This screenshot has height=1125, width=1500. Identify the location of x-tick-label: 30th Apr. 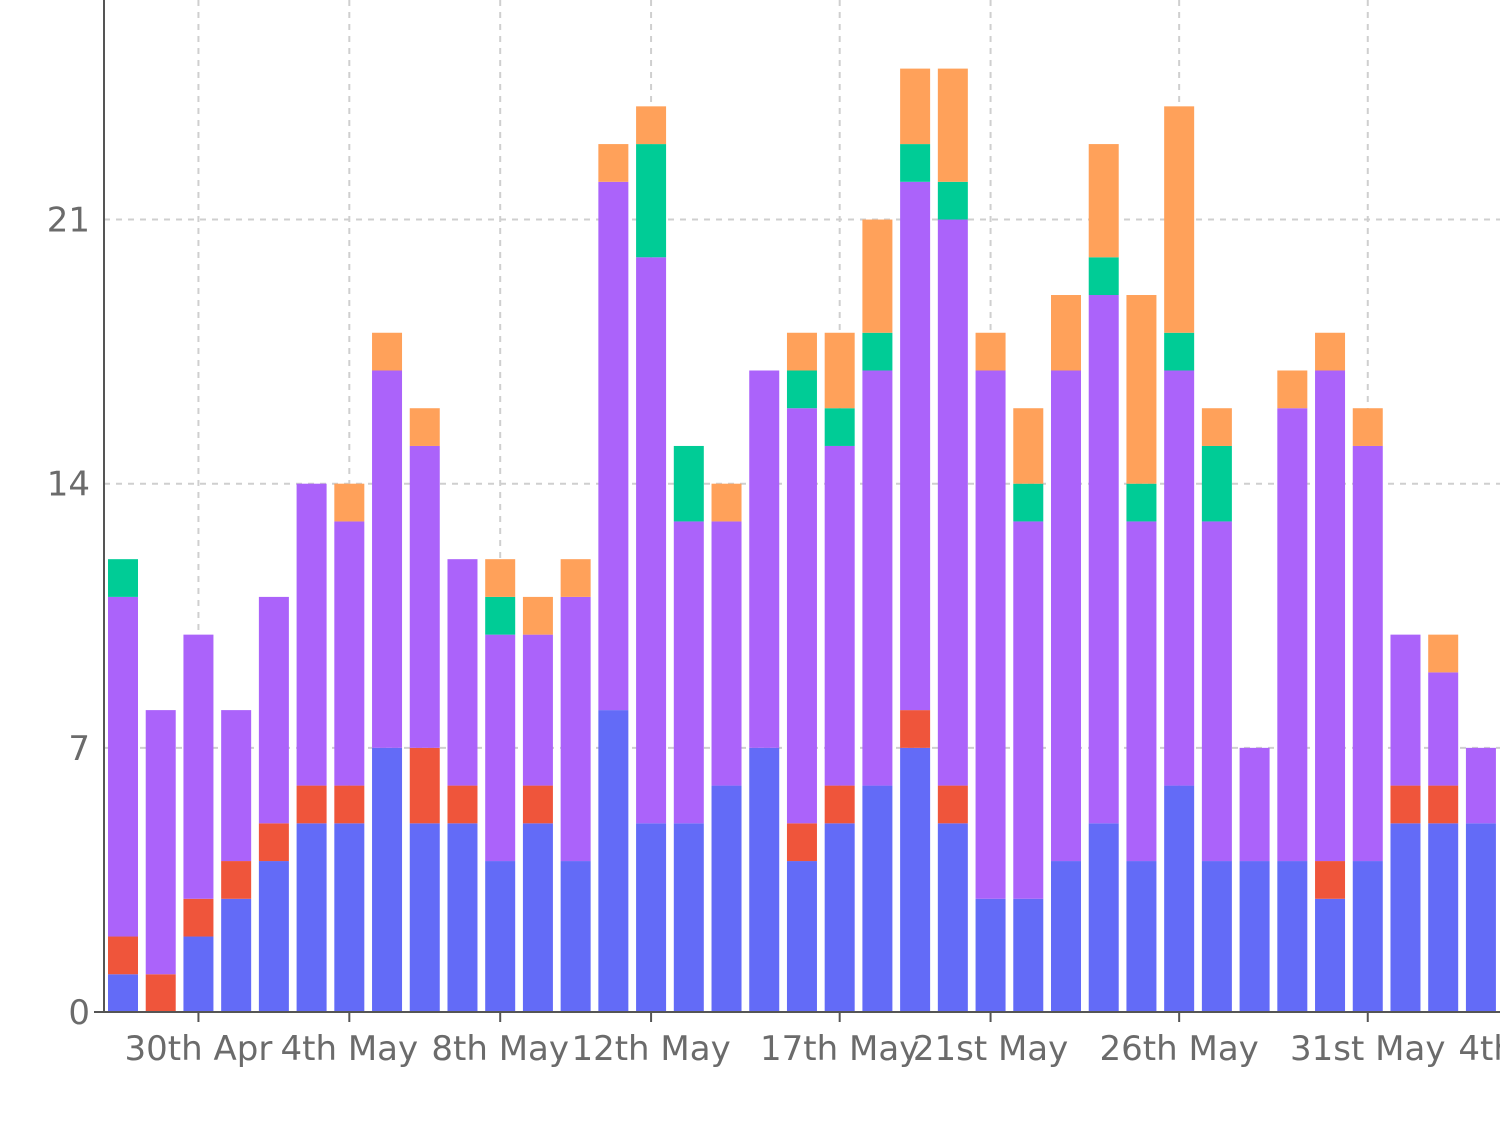
(199, 1049).